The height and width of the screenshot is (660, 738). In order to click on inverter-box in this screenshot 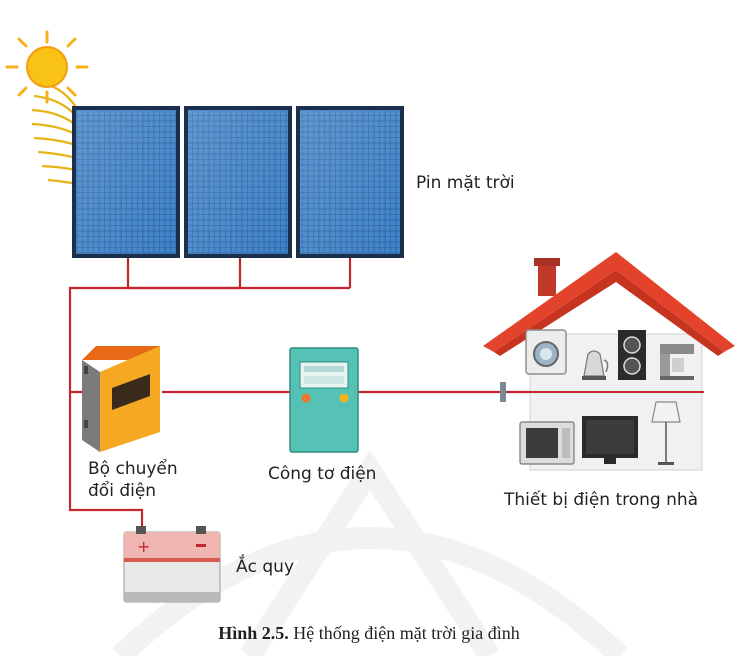, I will do `click(121, 399)`.